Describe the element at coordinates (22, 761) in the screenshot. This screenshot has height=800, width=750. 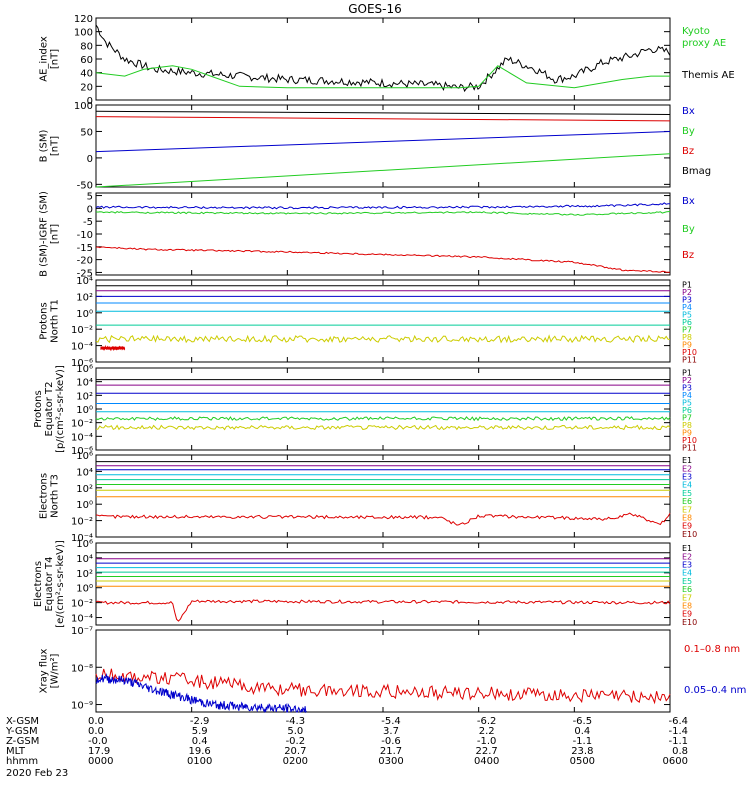
I see `orbit-row-label: hhmm` at that location.